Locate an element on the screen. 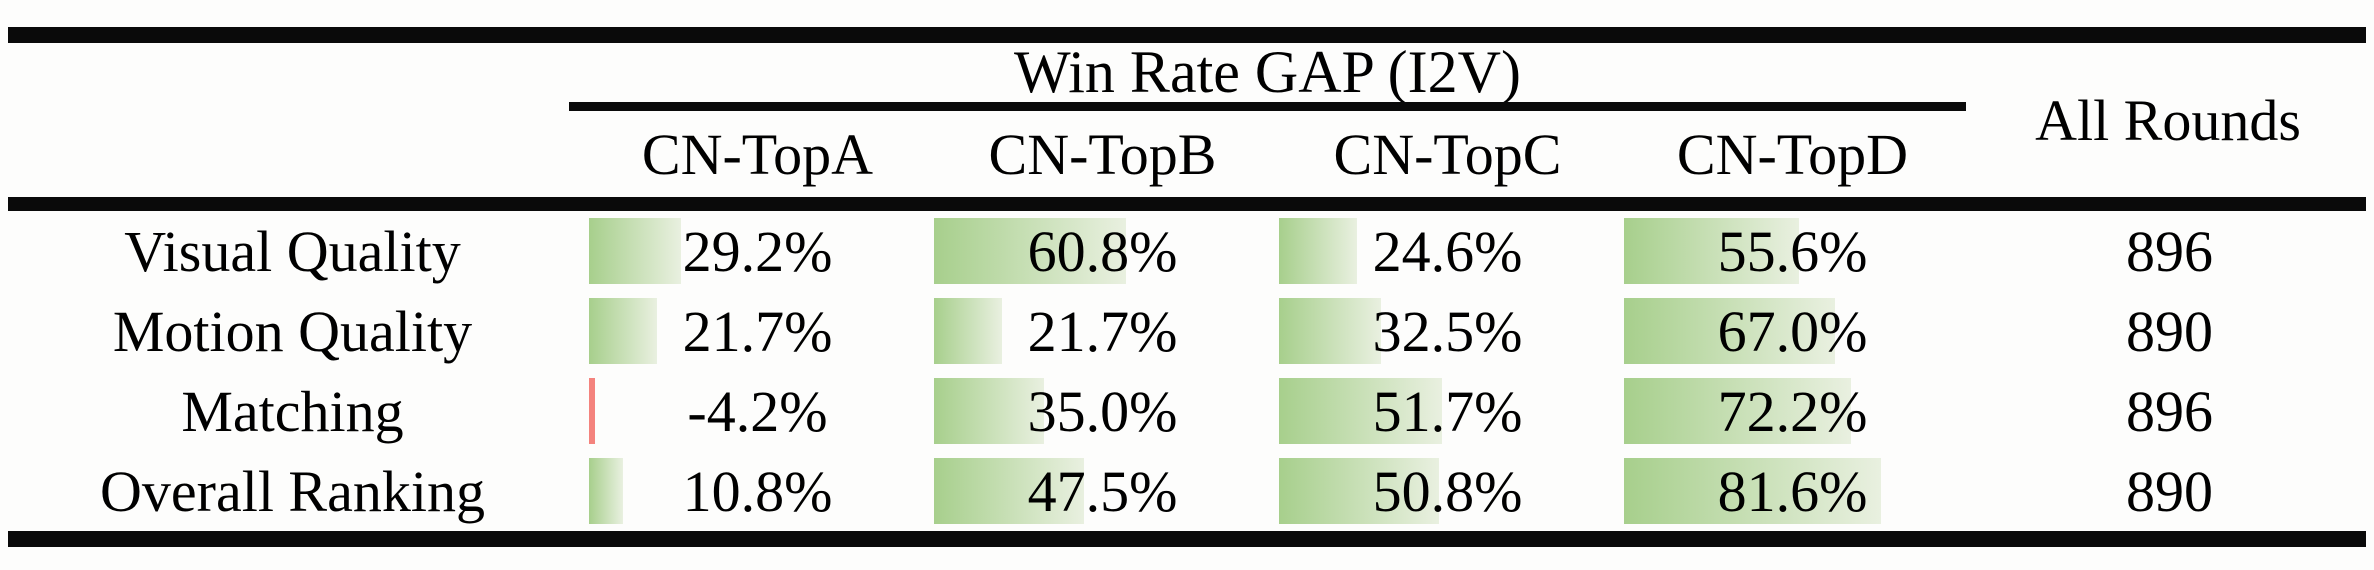 This screenshot has height=570, width=2374. win-rate-cell: 67.0% is located at coordinates (1792, 331).